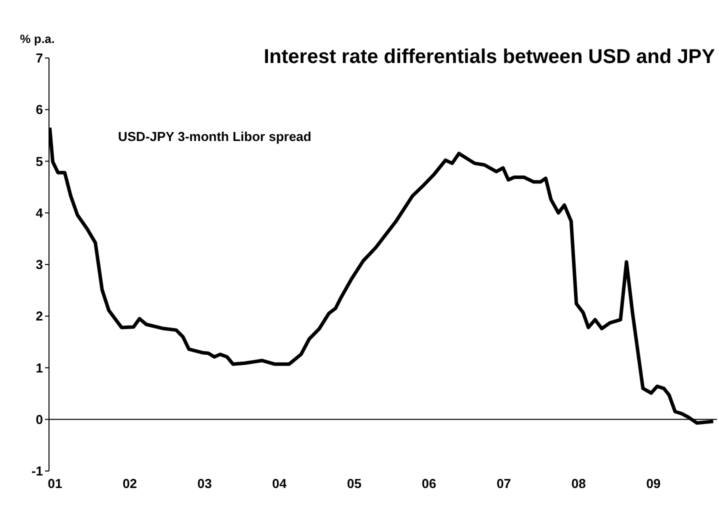 Image resolution: width=719 pixels, height=529 pixels. Describe the element at coordinates (578, 484) in the screenshot. I see `x-tick-label: 08` at that location.